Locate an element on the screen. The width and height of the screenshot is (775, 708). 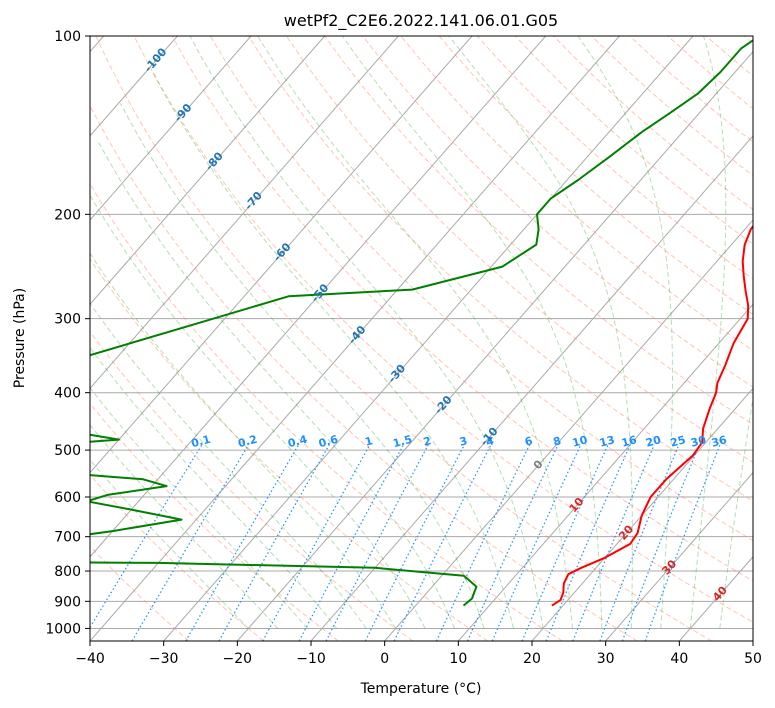
y-tick-label: 900 is located at coordinates (67, 602).